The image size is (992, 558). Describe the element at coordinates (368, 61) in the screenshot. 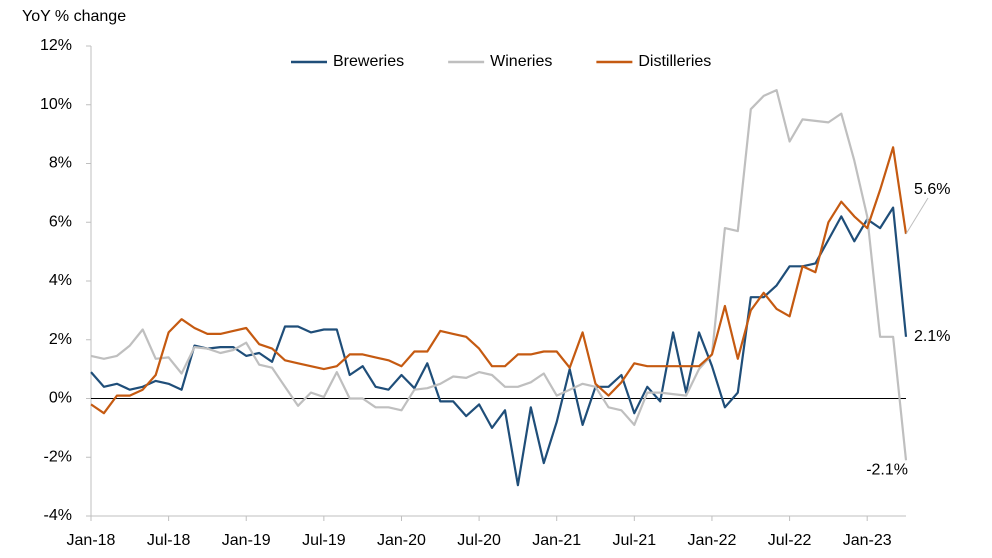

I see `legend-label: Breweries` at that location.